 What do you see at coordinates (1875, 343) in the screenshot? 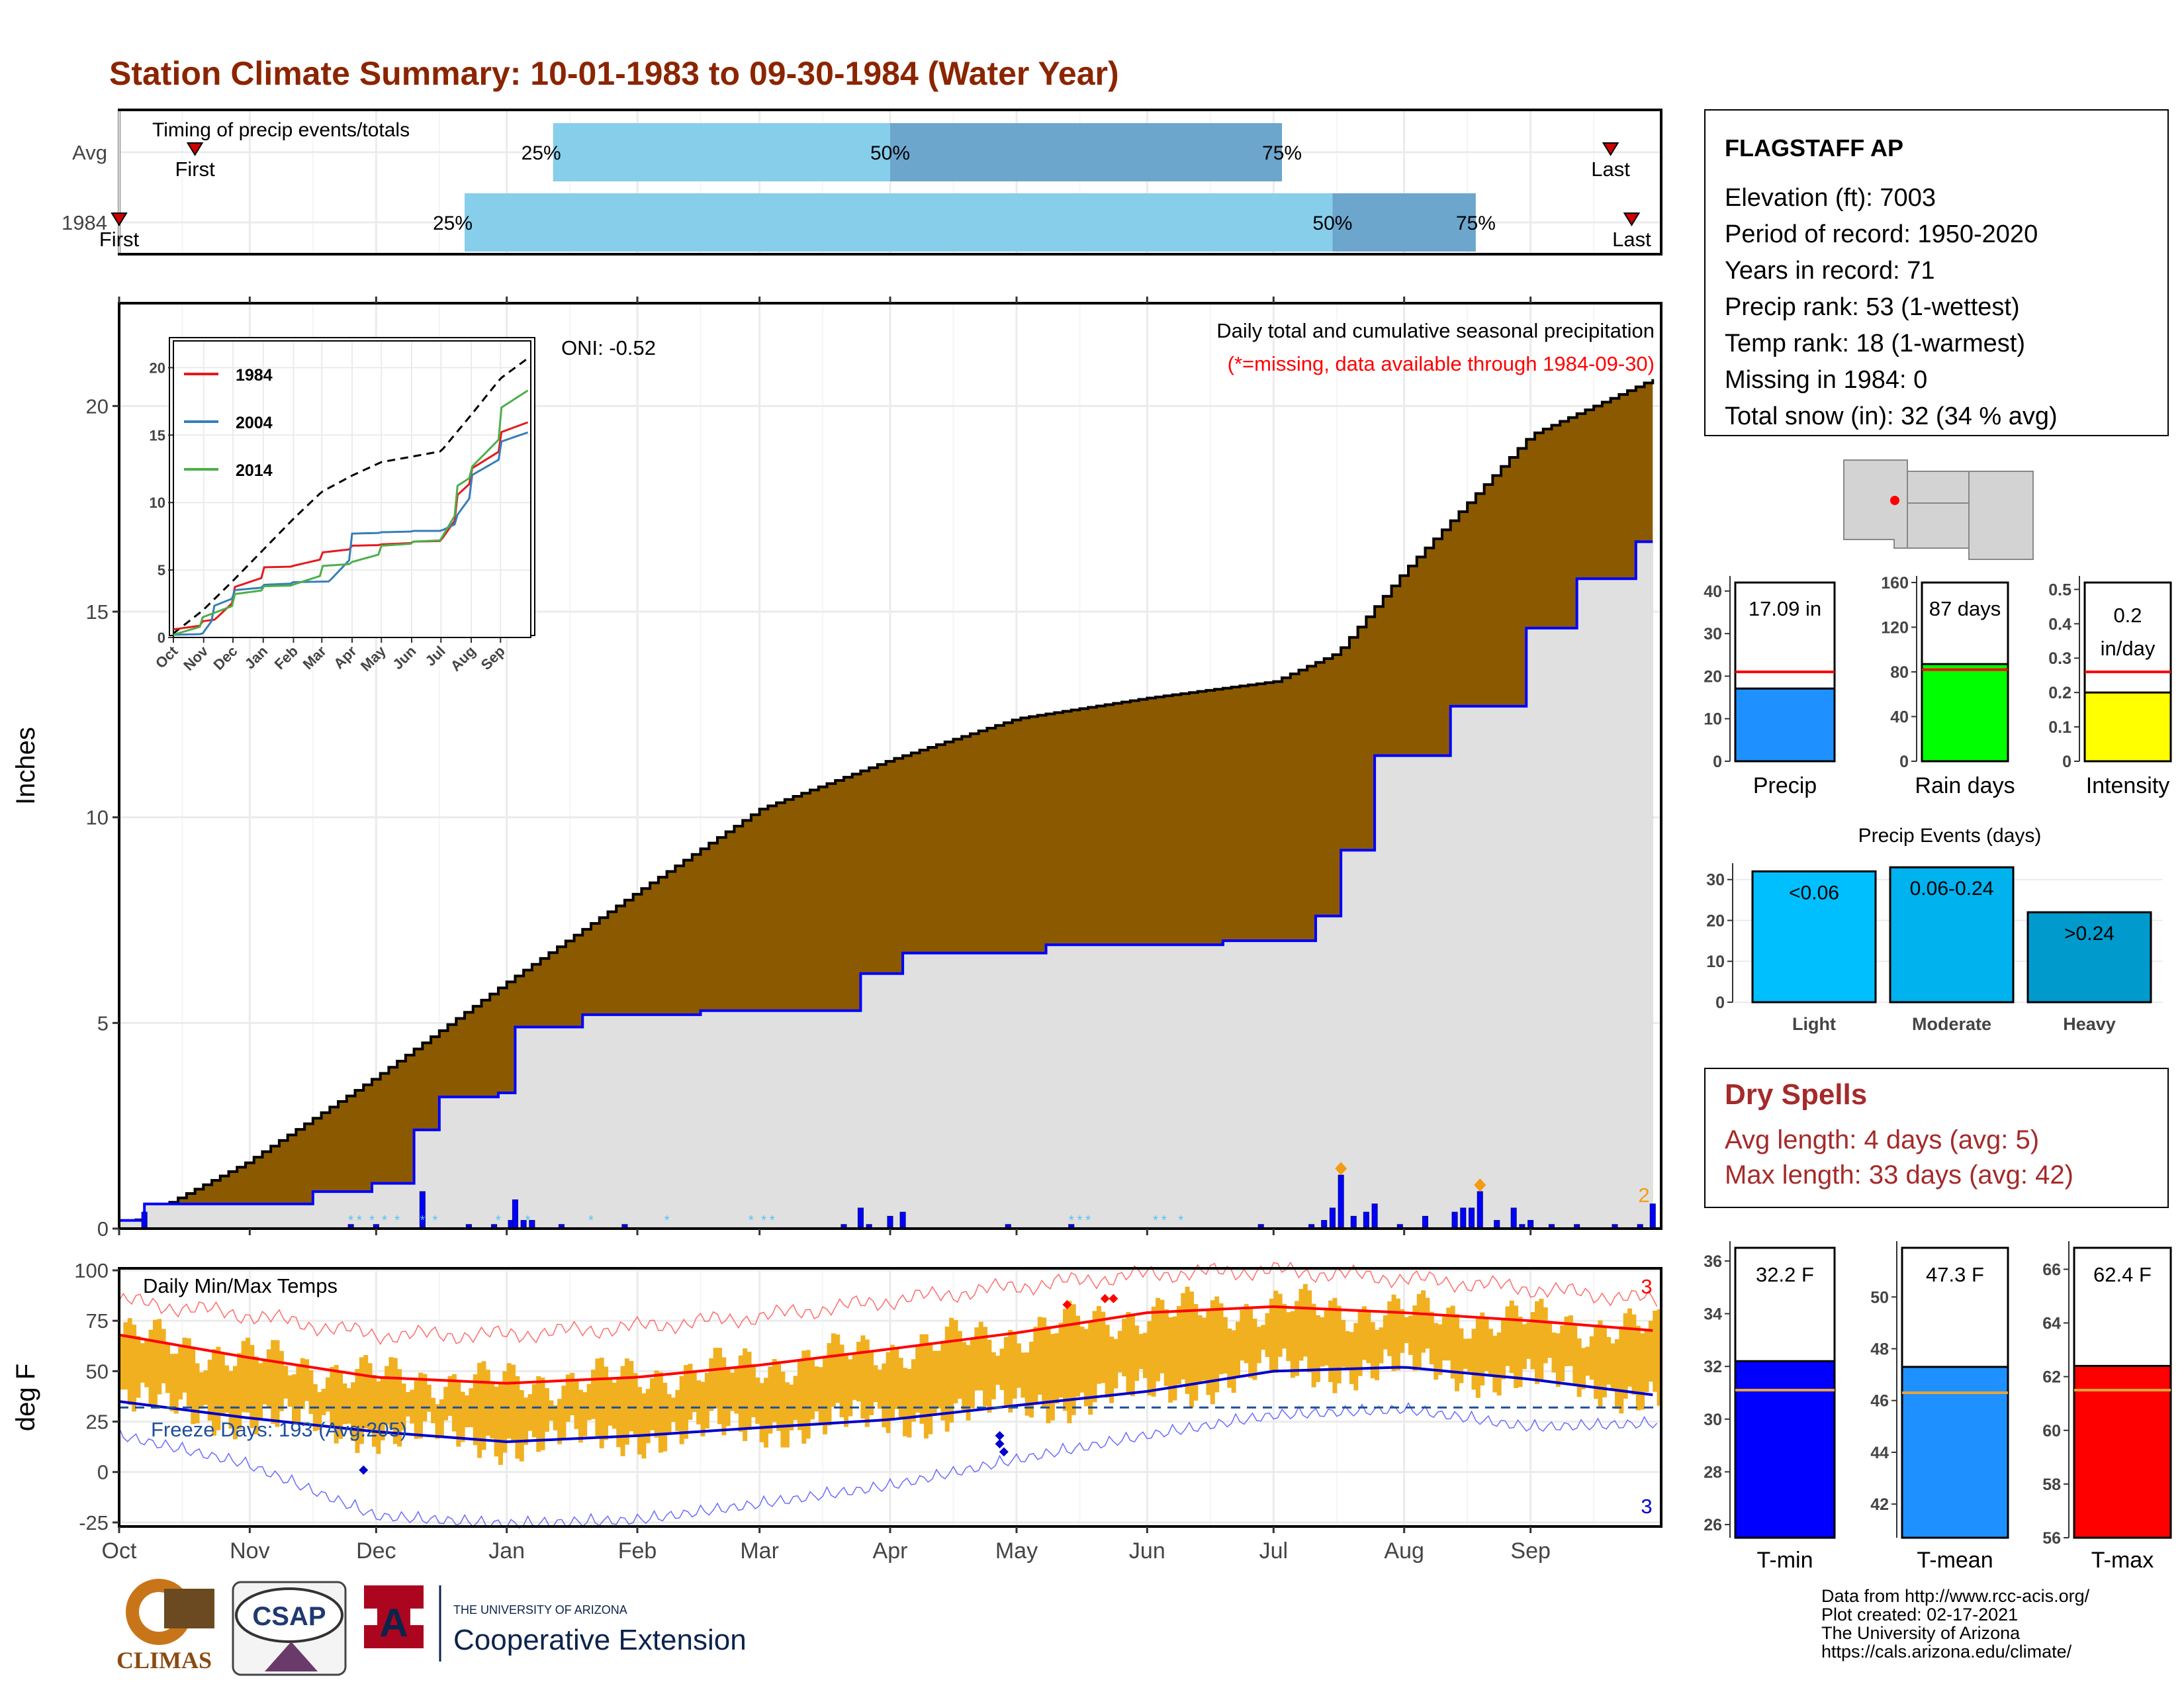
I see `station-temp-rank: Temp rank: 18 (1-warmest)` at bounding box center [1875, 343].